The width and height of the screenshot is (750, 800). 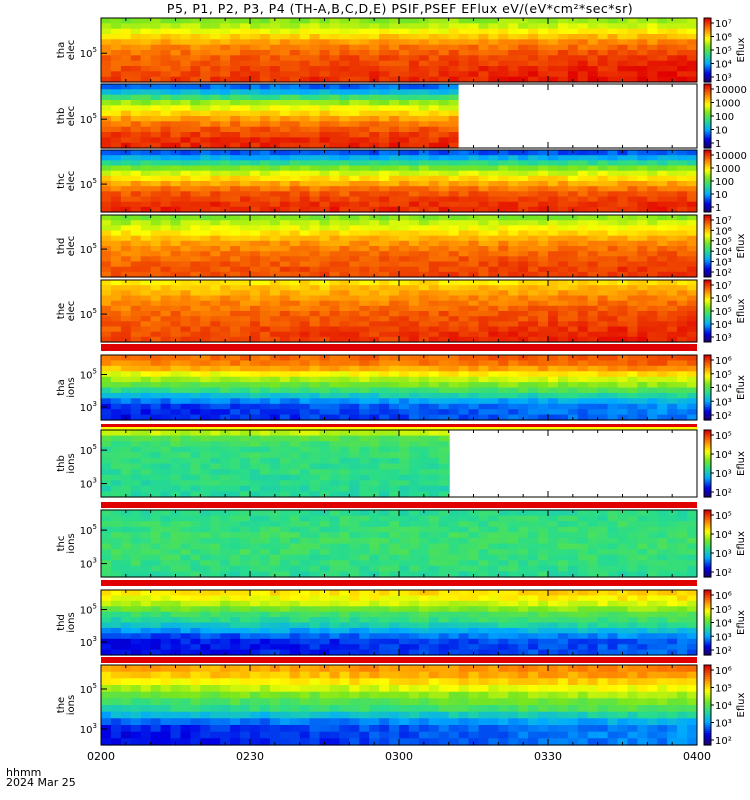 I want to click on colorbar-tick-label: 10000, so click(x=731, y=90).